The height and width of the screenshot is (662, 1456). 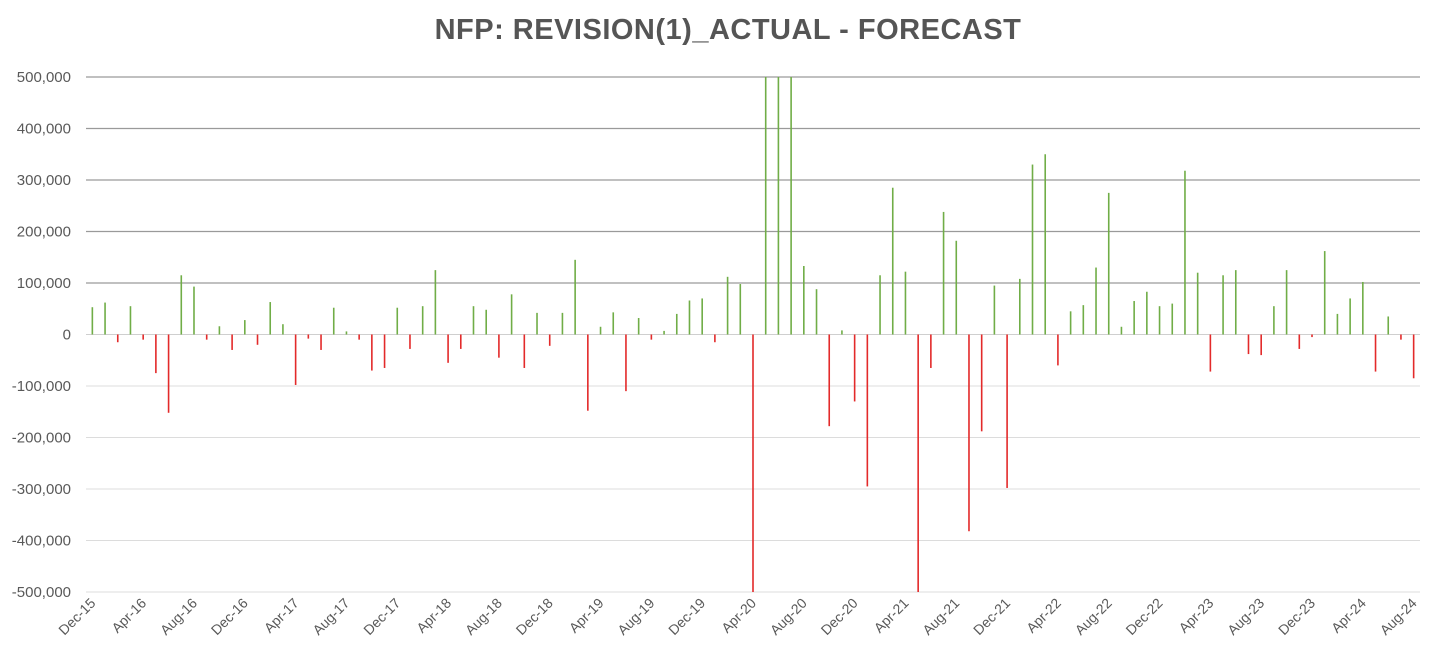 I want to click on x-tick-label: Apr-20, so click(x=738, y=615).